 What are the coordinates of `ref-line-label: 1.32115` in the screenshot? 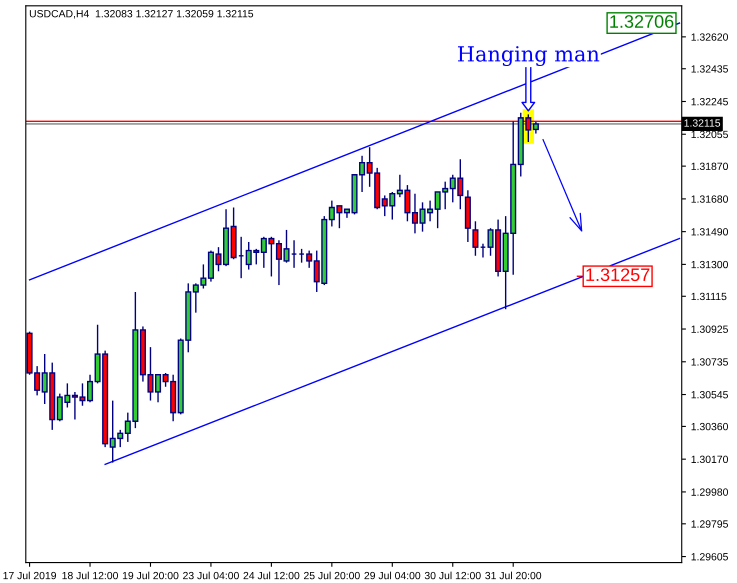 It's located at (702, 123).